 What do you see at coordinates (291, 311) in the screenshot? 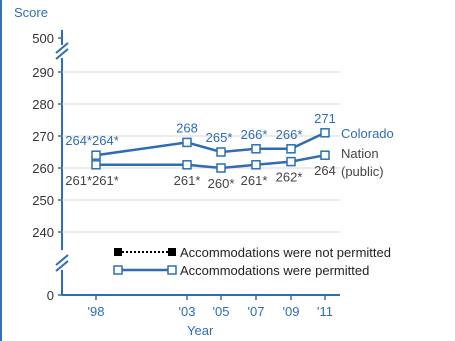
I see `x-tick-label: '09` at bounding box center [291, 311].